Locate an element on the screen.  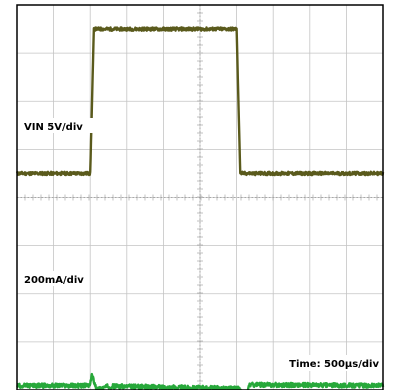
current-trace is located at coordinates (200, 381).